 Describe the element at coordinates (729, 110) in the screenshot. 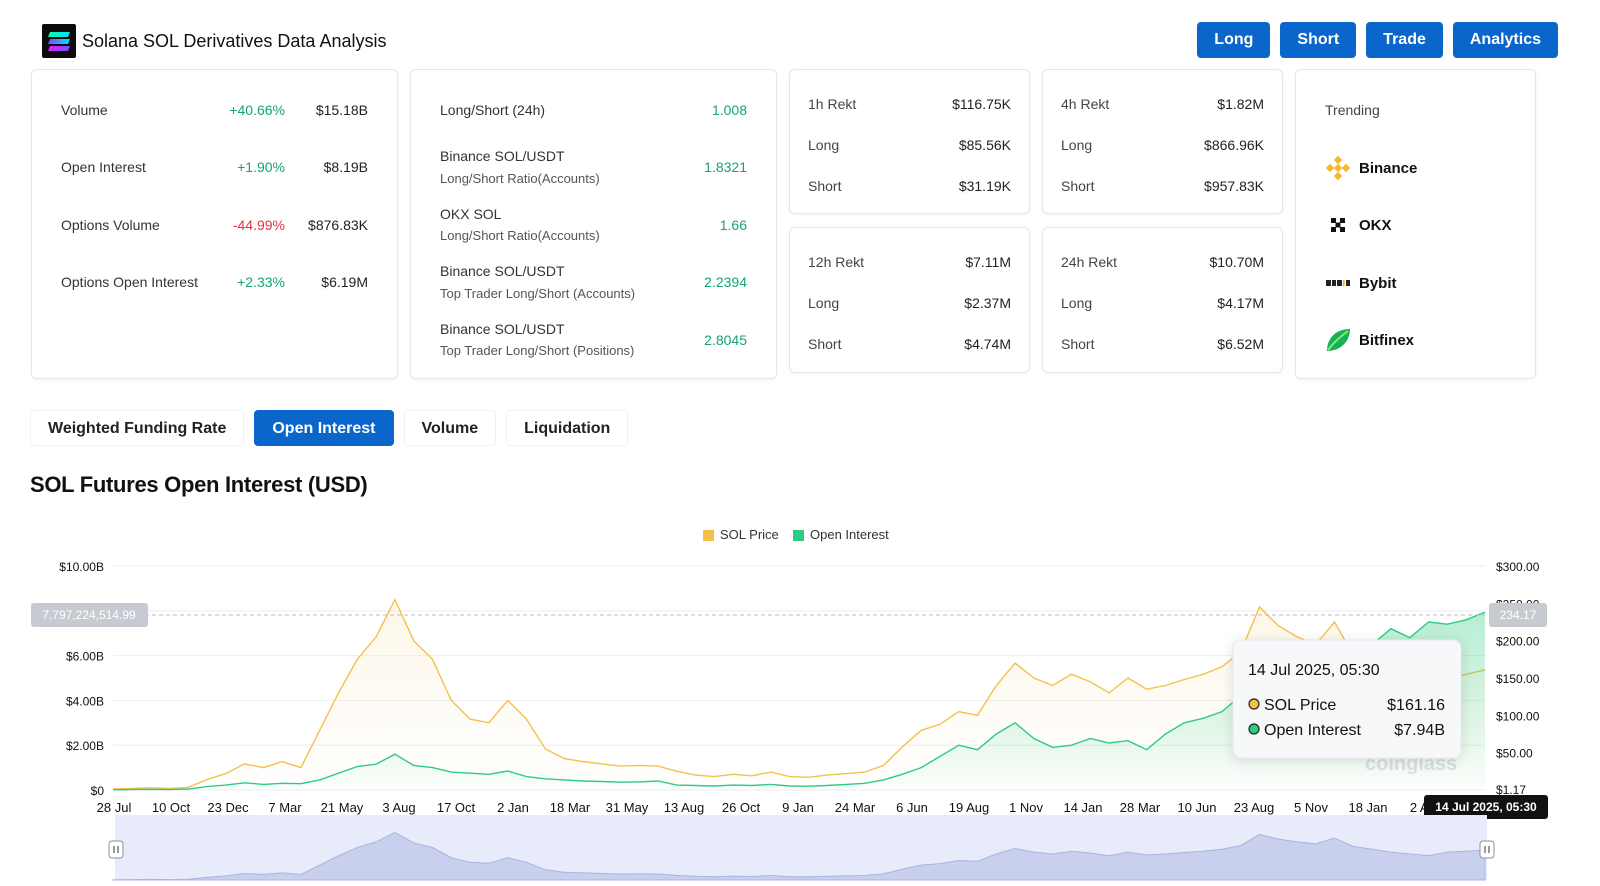

I see `ls-value: 1.008` at that location.